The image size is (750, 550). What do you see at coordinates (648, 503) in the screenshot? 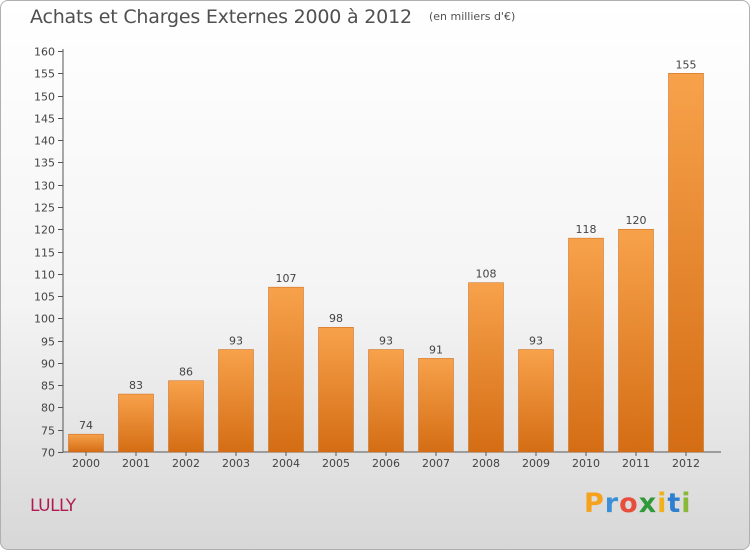
I see `logo-letter: x` at bounding box center [648, 503].